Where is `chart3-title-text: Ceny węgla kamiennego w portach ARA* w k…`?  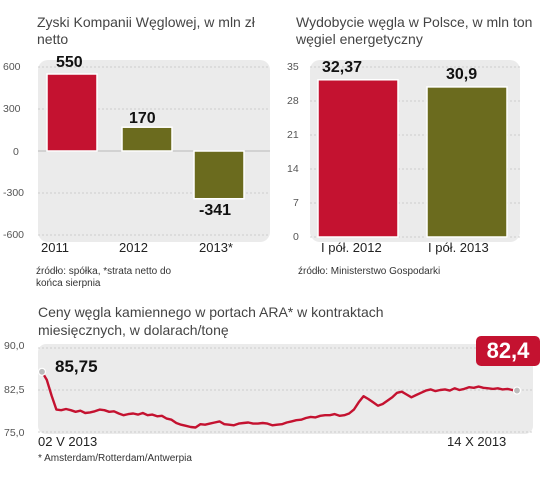
chart3-title-text: Ceny węgla kamiennego w portach ARA* w k… is located at coordinates (211, 321).